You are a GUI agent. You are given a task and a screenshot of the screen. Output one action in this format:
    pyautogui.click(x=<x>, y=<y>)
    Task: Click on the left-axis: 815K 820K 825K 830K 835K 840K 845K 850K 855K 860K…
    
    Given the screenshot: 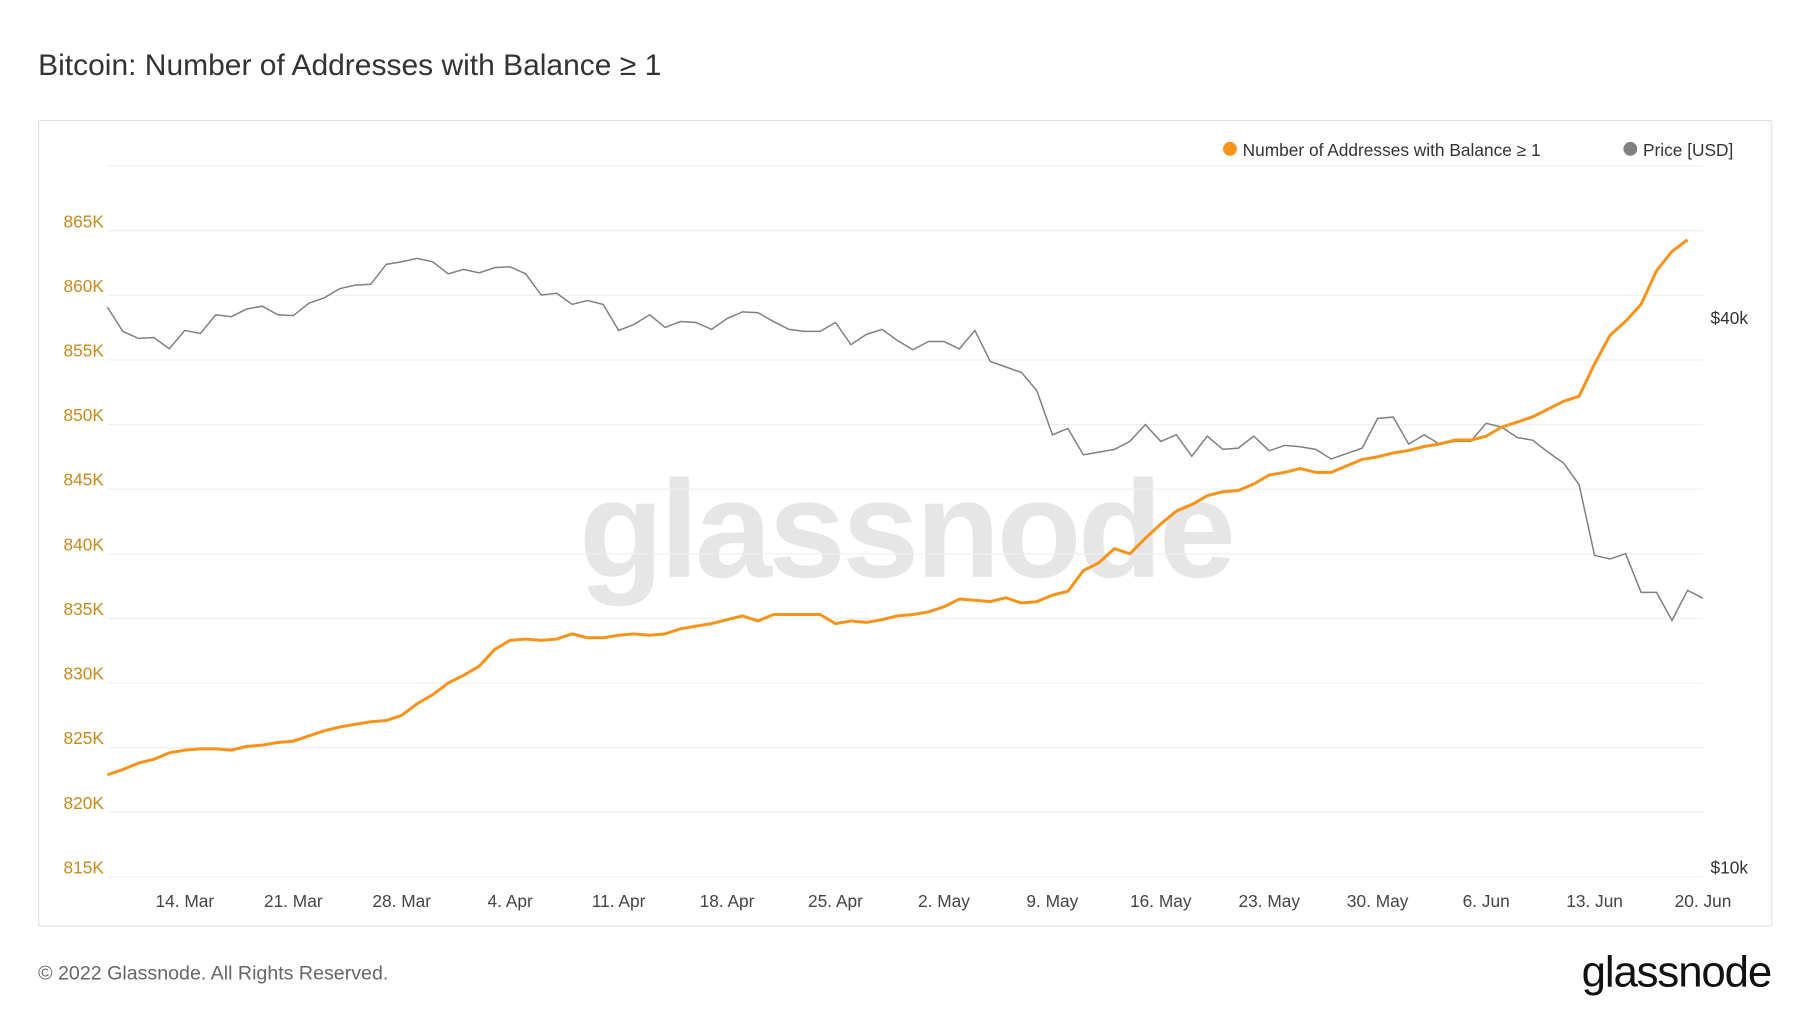 What is the action you would take?
    pyautogui.click(x=84, y=544)
    